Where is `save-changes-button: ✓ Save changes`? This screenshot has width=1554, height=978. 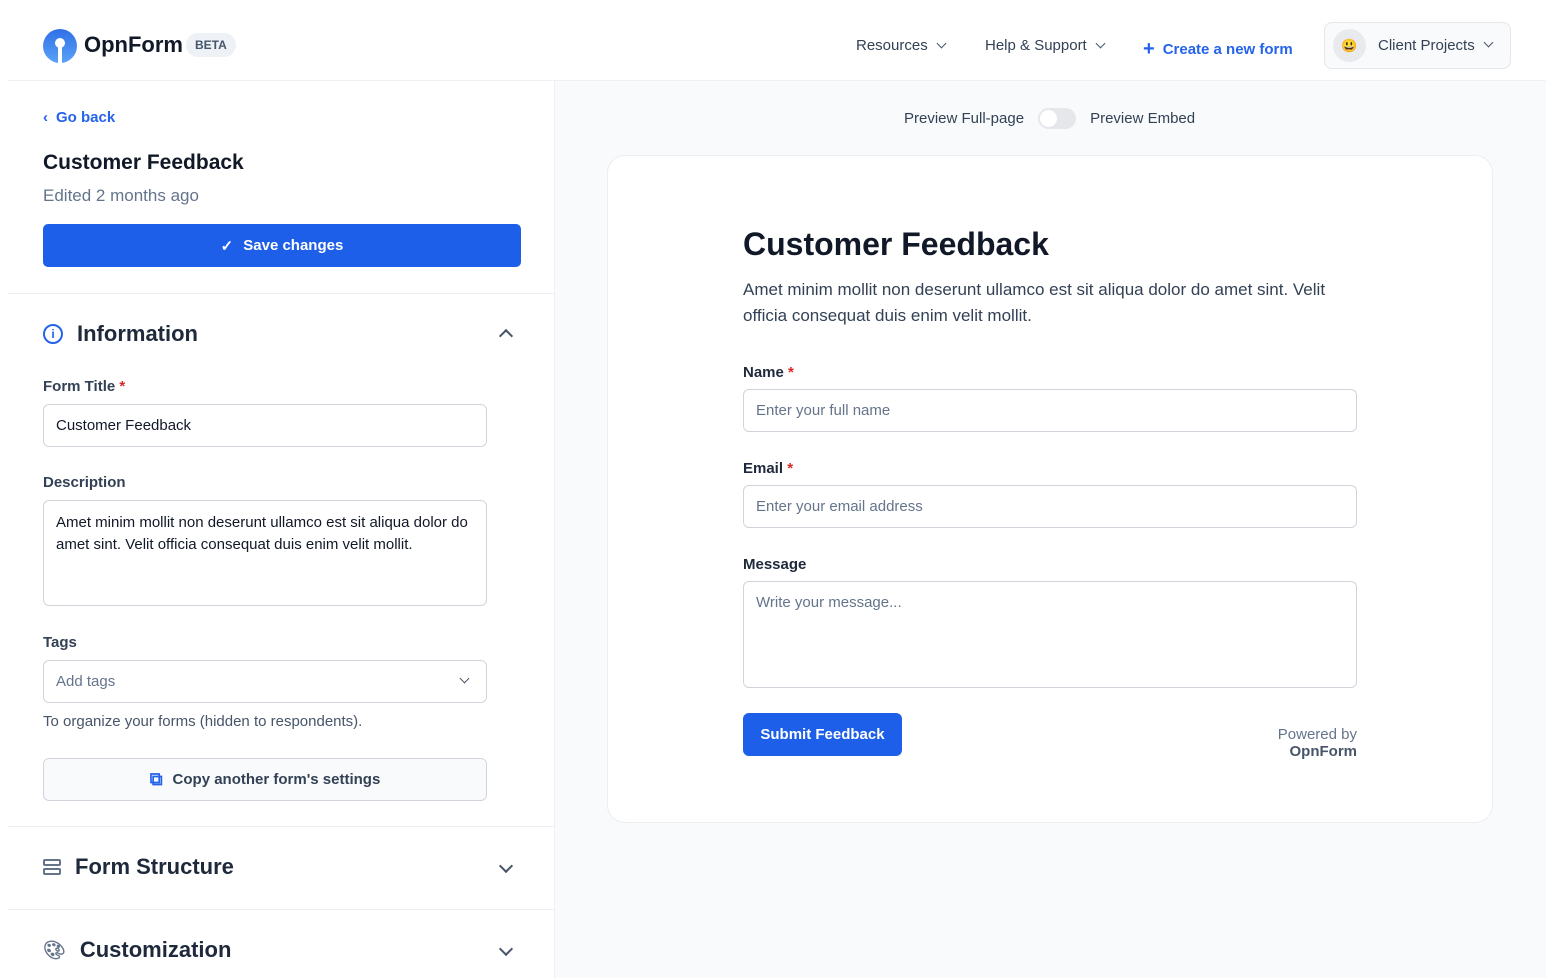
save-changes-button: ✓ Save changes is located at coordinates (282, 245).